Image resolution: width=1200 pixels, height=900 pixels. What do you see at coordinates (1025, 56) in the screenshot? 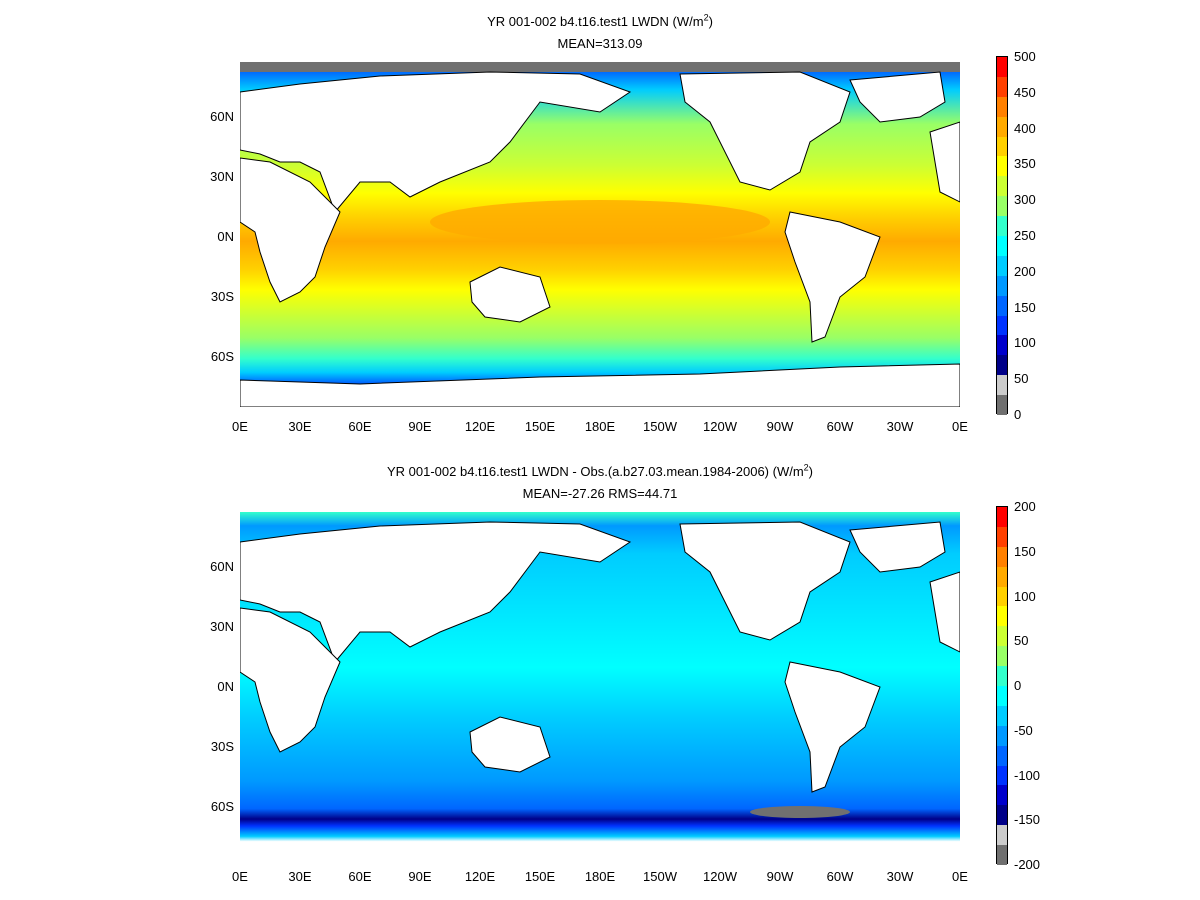
I see `colorbar-tick-label: 500` at bounding box center [1025, 56].